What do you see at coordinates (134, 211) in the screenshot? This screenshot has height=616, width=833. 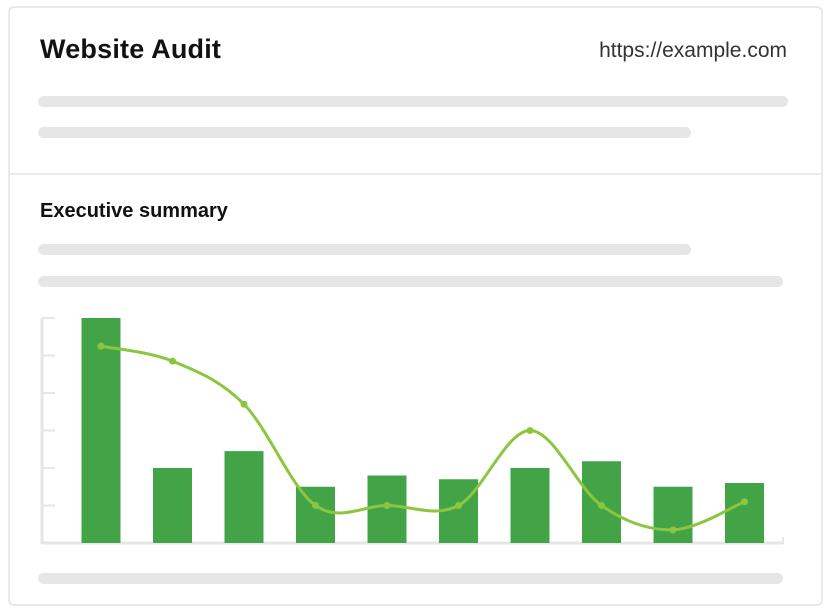 I see `section-title: Executive summary` at bounding box center [134, 211].